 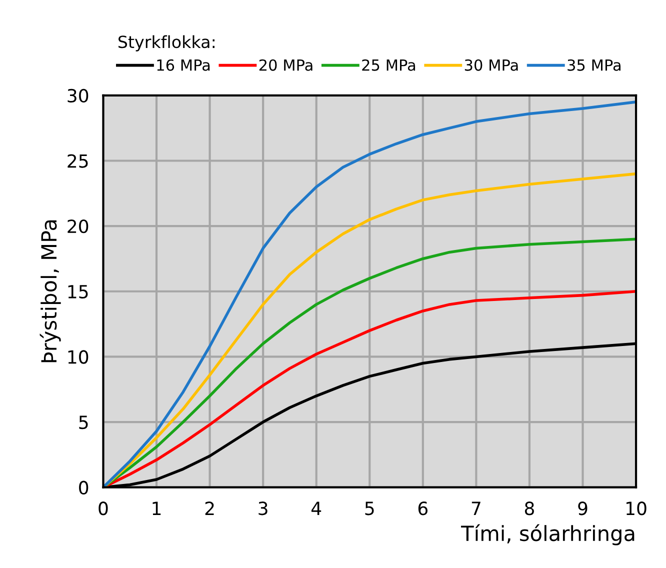 What do you see at coordinates (50, 291) in the screenshot?
I see `y-axis-title: Þrýstiþol, MPa` at bounding box center [50, 291].